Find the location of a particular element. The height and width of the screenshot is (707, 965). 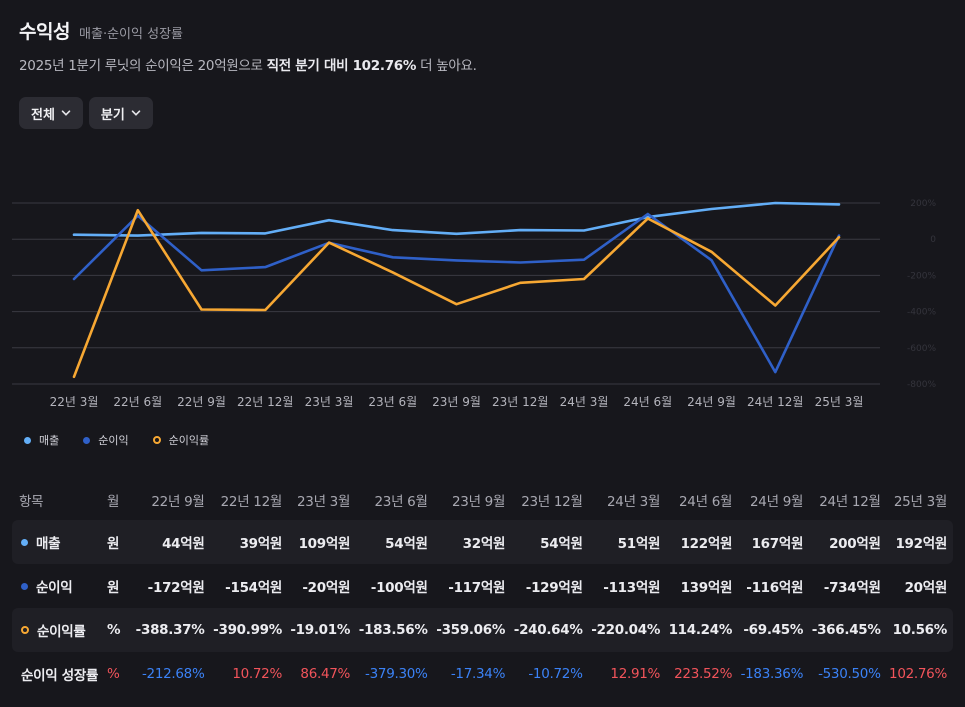

table-cell: 10.56% is located at coordinates (919, 630).